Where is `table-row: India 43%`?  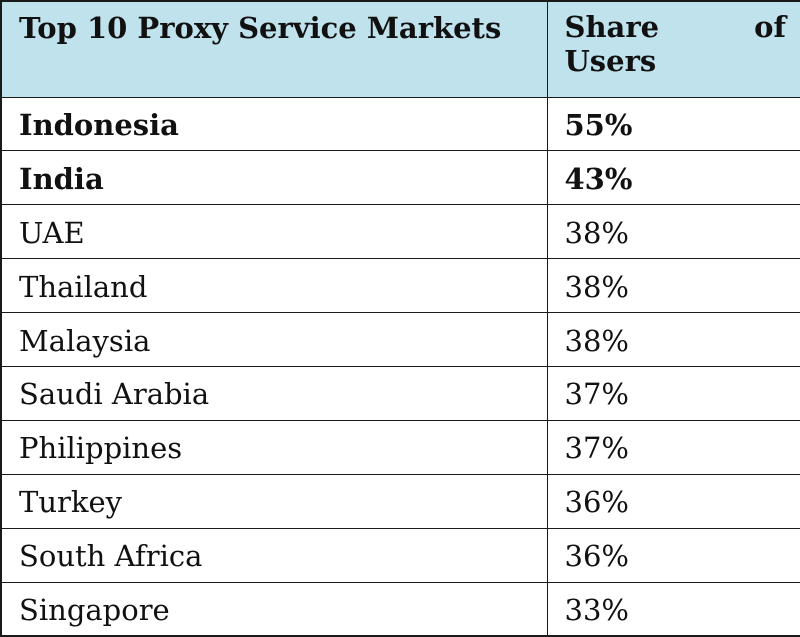
table-row: India 43% is located at coordinates (400, 178).